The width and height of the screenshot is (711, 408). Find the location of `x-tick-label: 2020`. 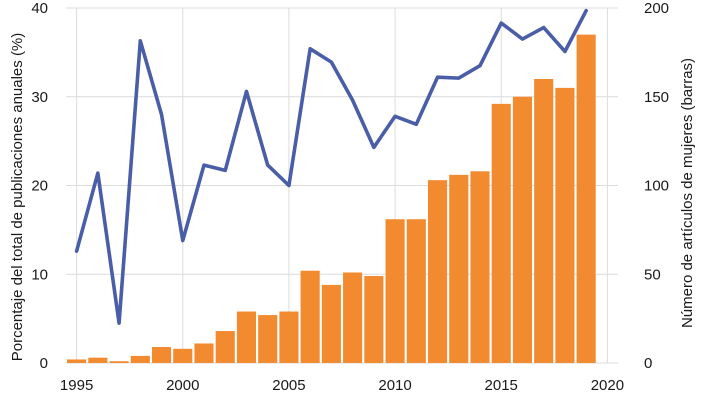

x-tick-label: 2020 is located at coordinates (607, 385).